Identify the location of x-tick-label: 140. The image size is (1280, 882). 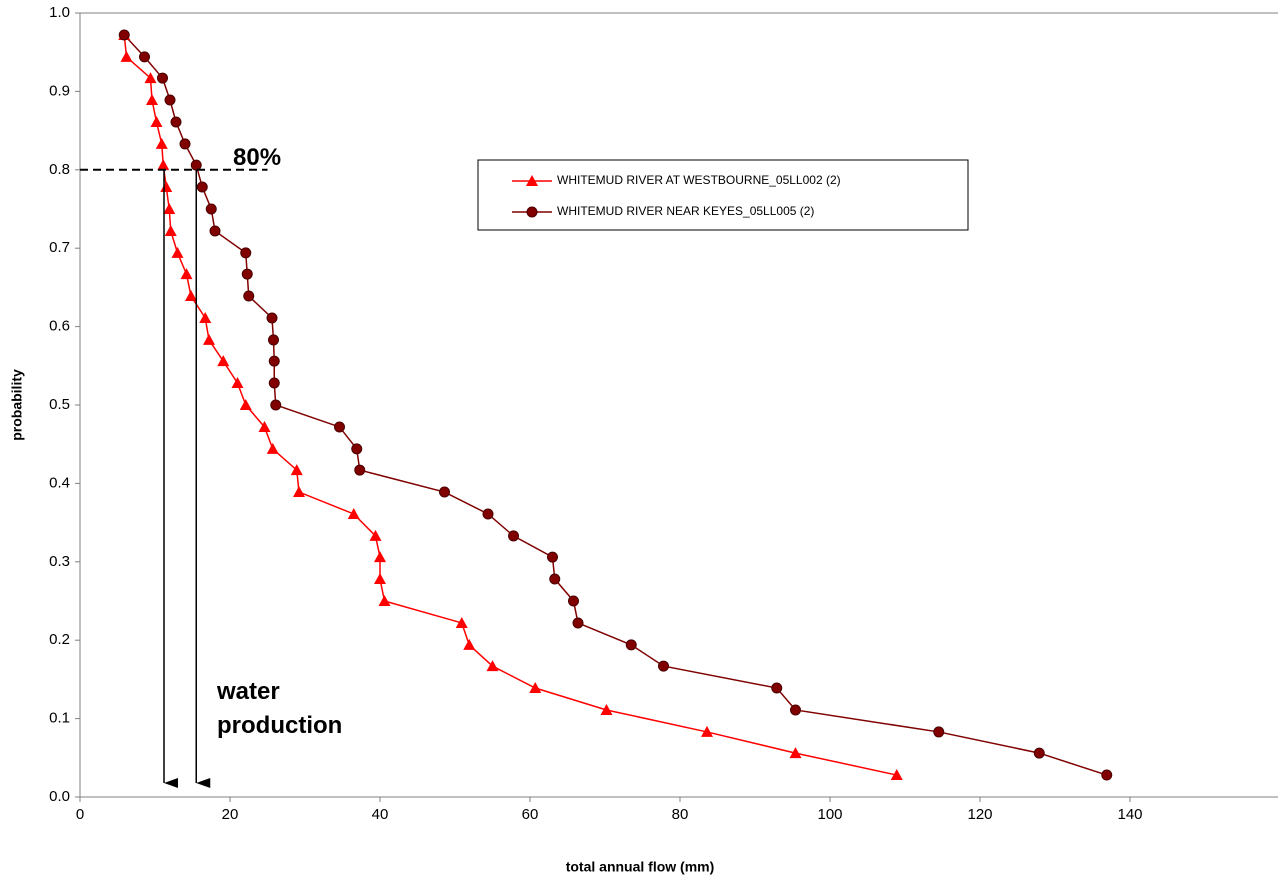
(1129, 814).